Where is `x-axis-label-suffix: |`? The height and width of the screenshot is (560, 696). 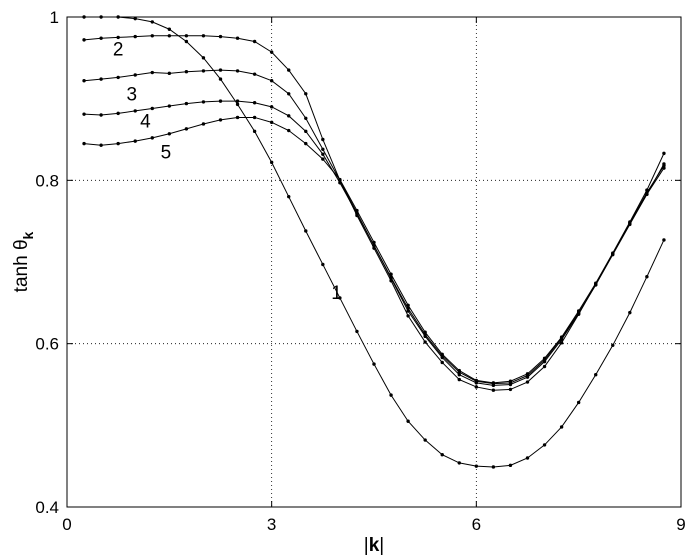 x-axis-label-suffix: | is located at coordinates (381, 545).